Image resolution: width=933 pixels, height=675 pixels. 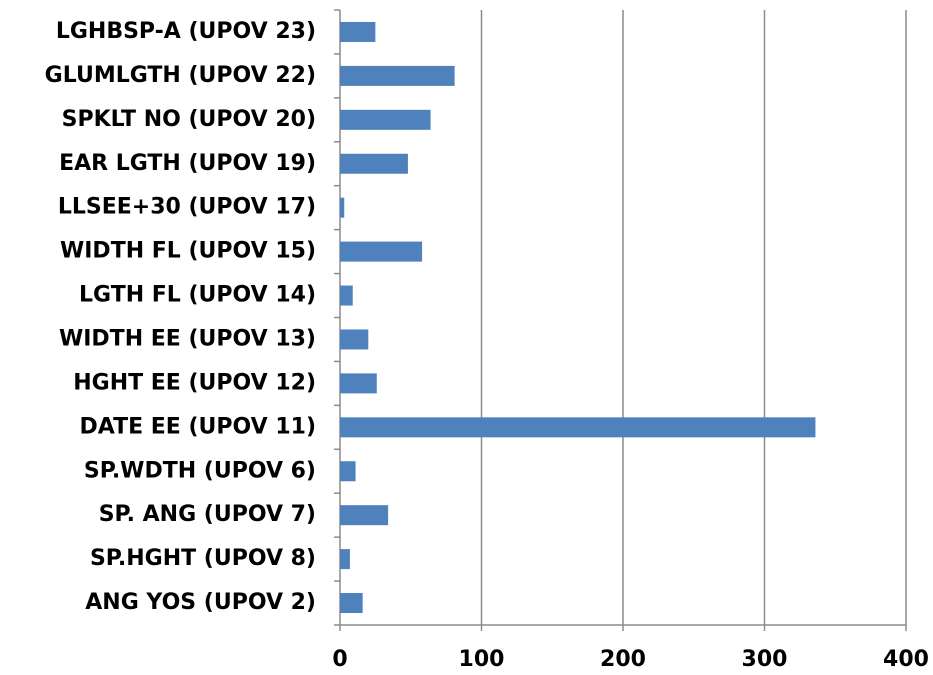 I want to click on x-tick-label: 100, so click(x=482, y=659).